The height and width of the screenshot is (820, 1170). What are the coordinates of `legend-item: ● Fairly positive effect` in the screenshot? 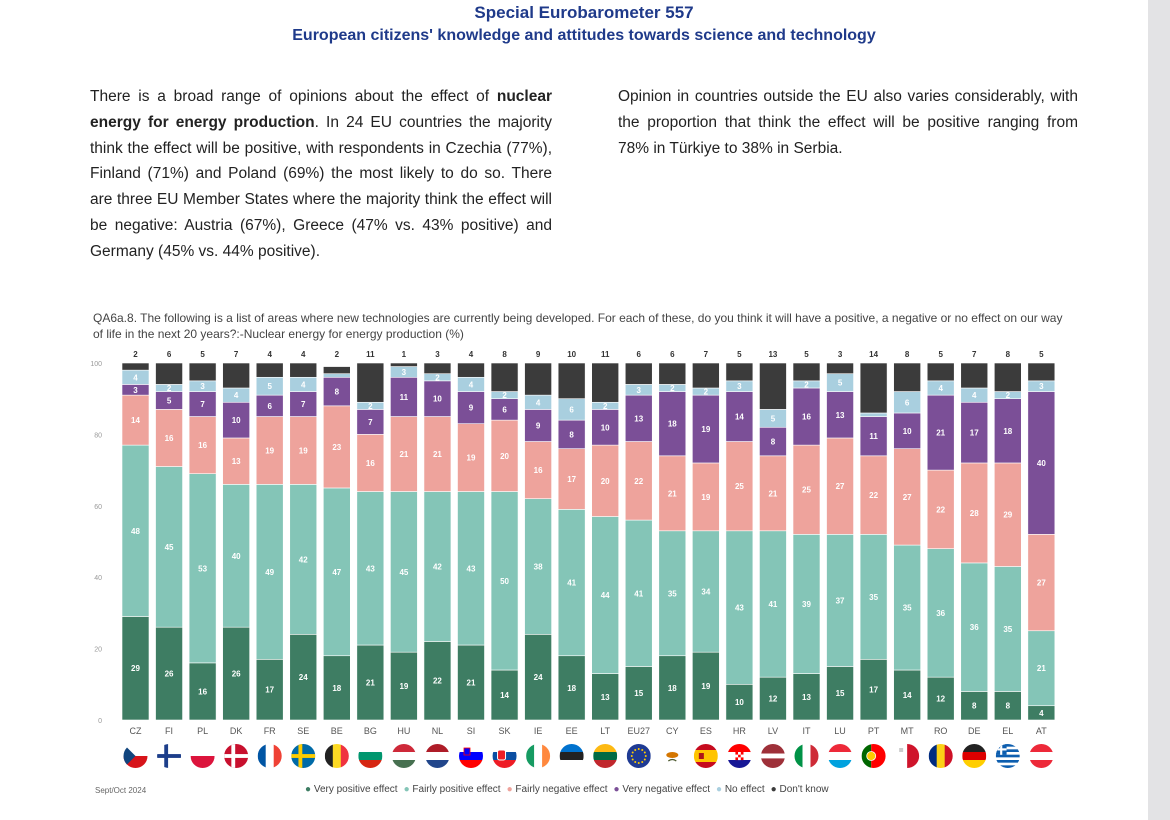 It's located at (452, 789).